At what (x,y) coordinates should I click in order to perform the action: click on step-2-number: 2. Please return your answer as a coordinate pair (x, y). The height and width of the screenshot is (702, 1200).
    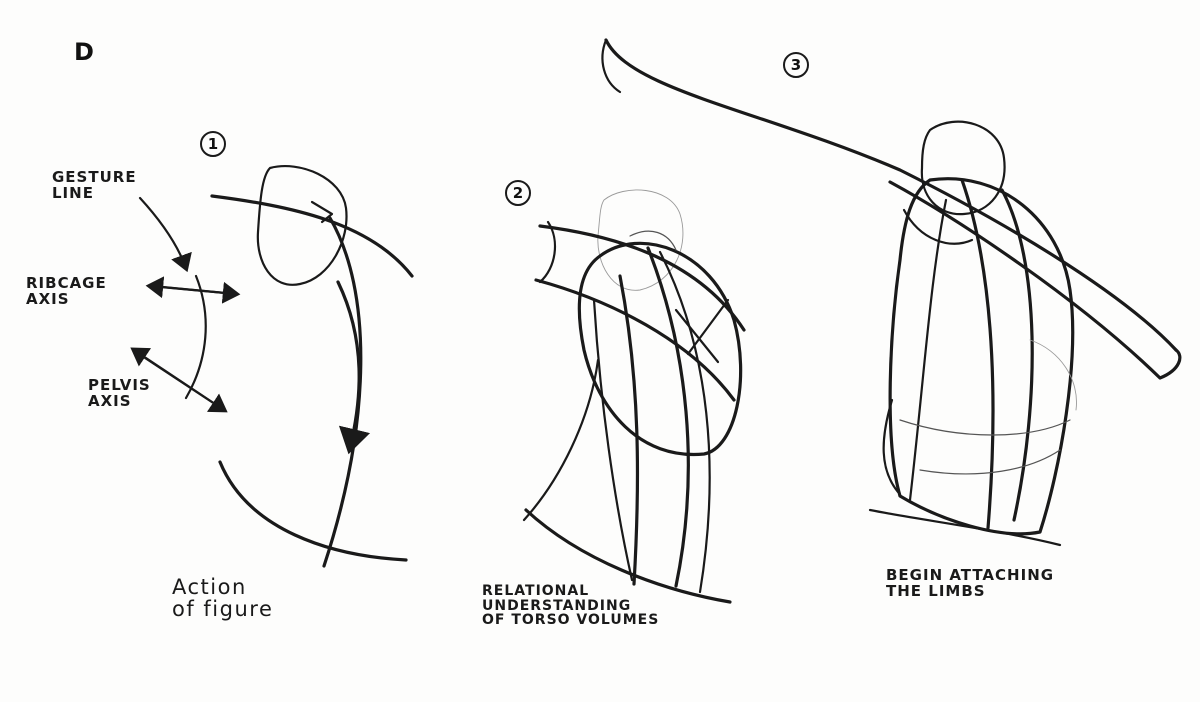
    Looking at the image, I should click on (518, 193).